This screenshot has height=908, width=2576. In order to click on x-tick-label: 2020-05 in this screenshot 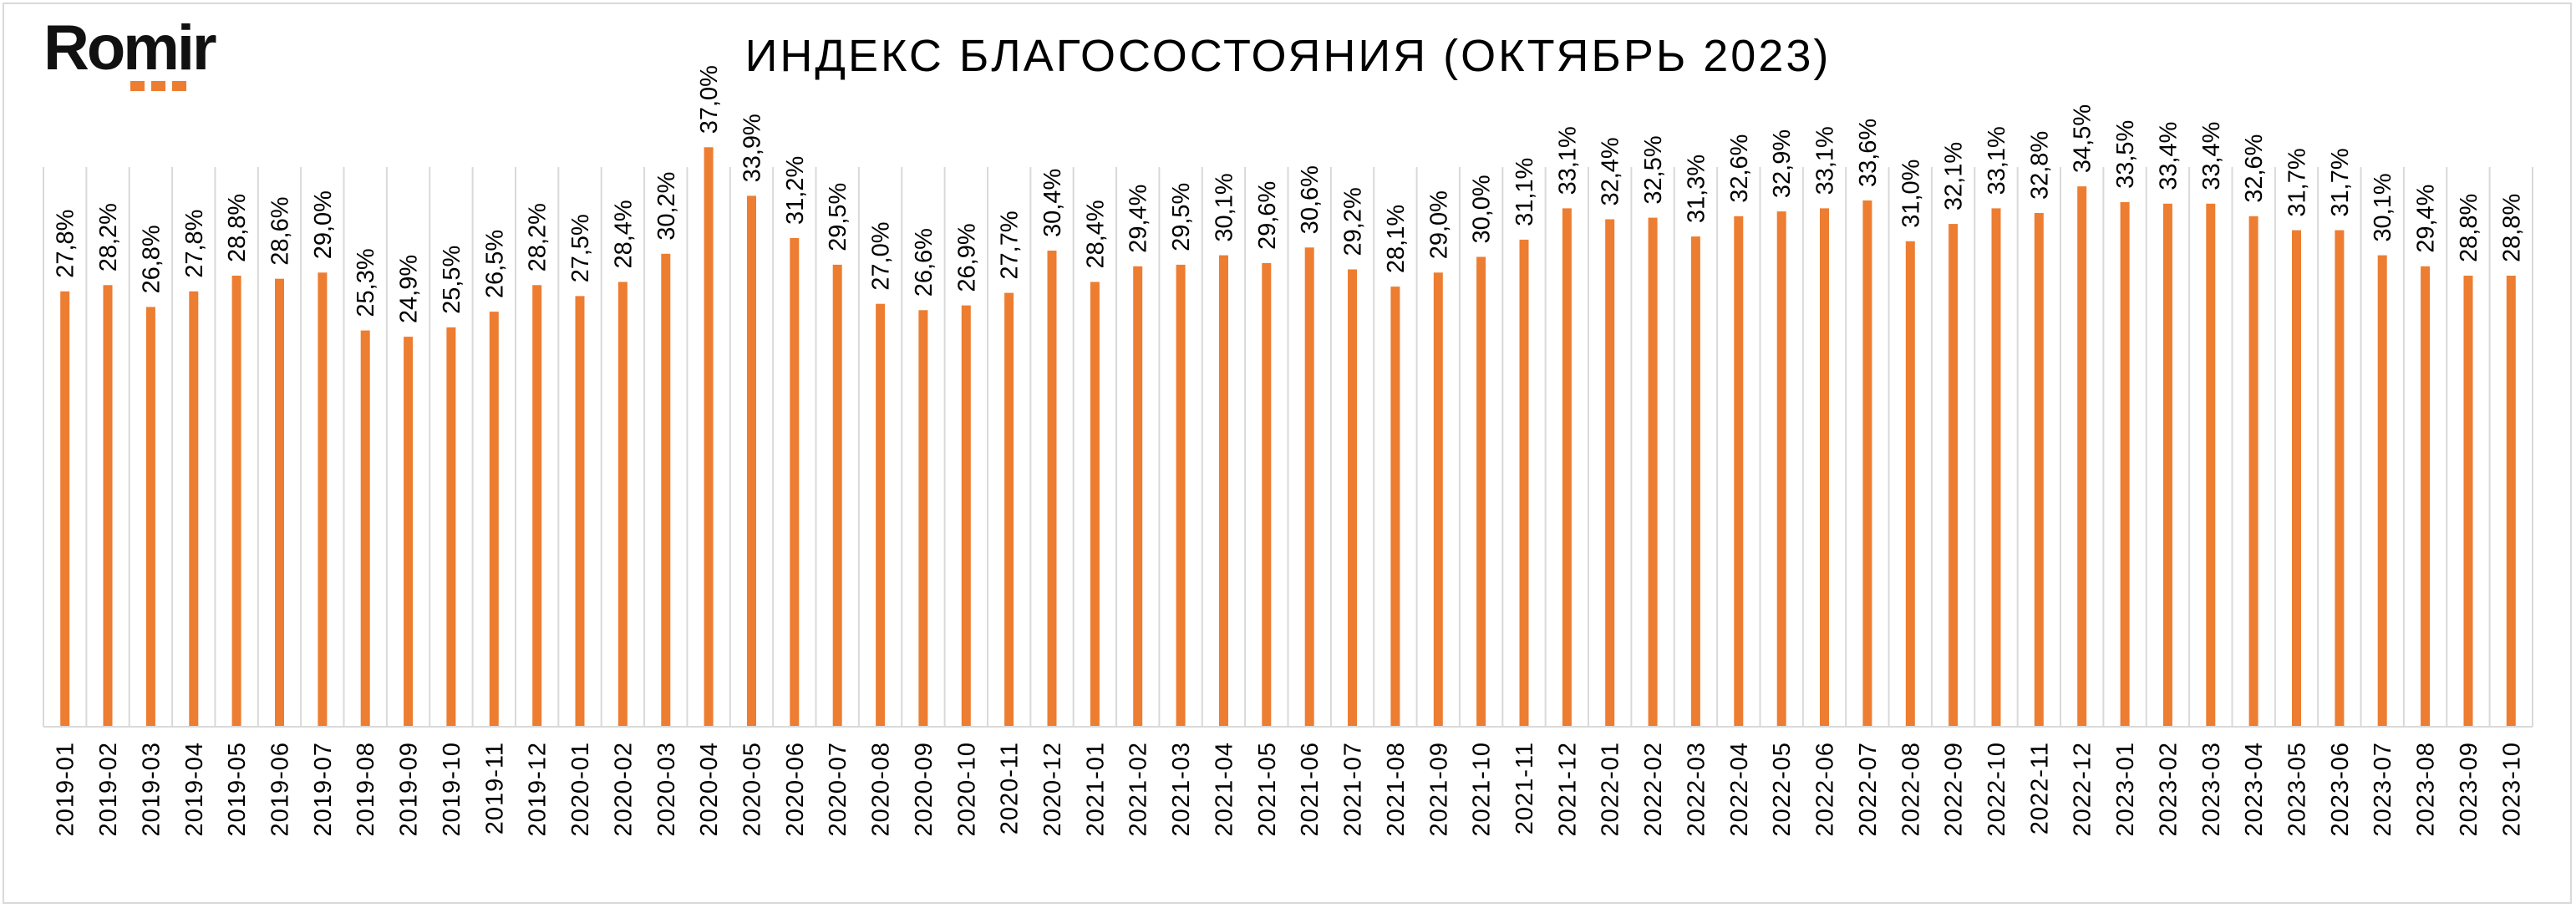, I will do `click(752, 789)`.